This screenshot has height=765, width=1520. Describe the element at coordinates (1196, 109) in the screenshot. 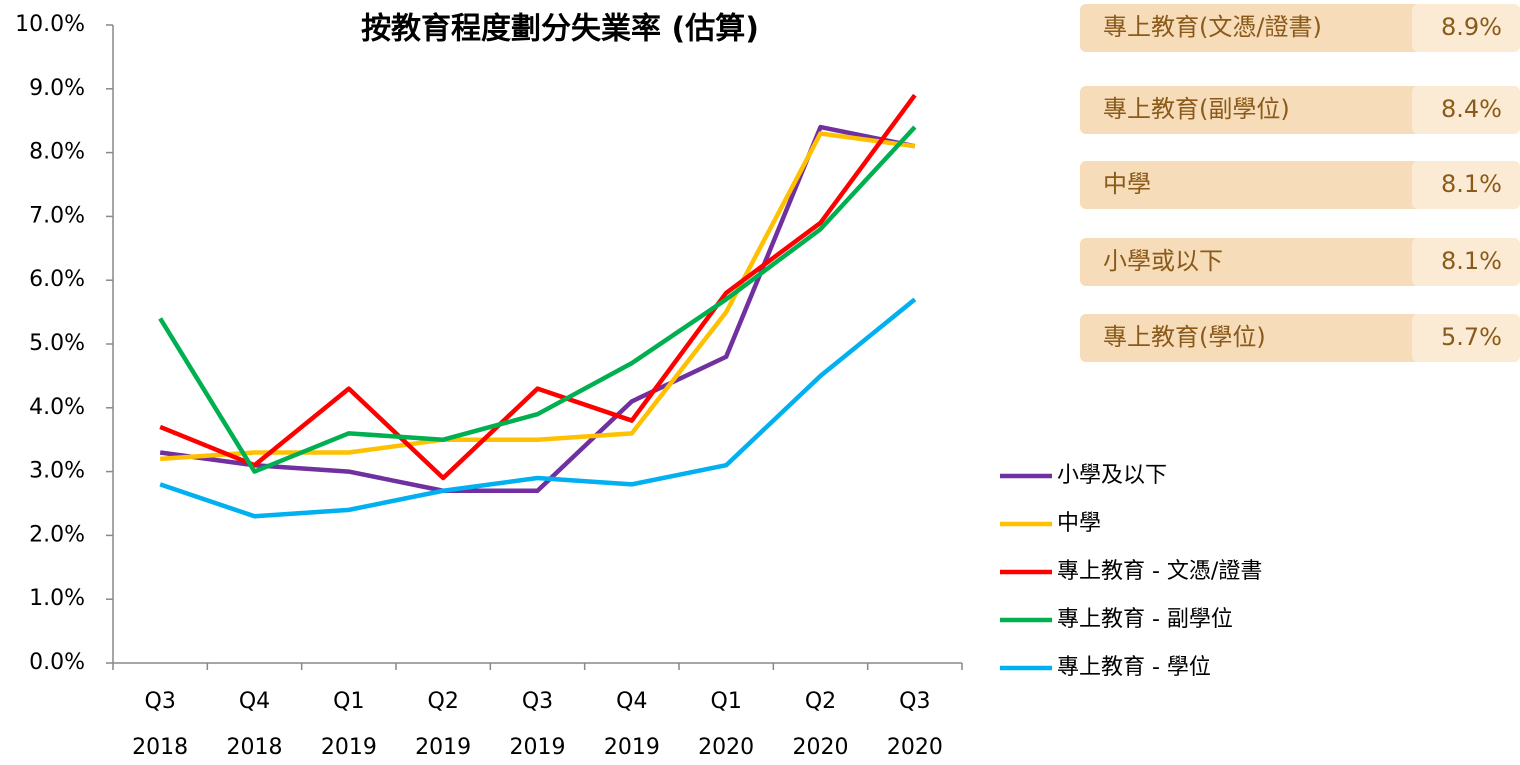

I see `panel-label: 專上教育(副學位)` at that location.